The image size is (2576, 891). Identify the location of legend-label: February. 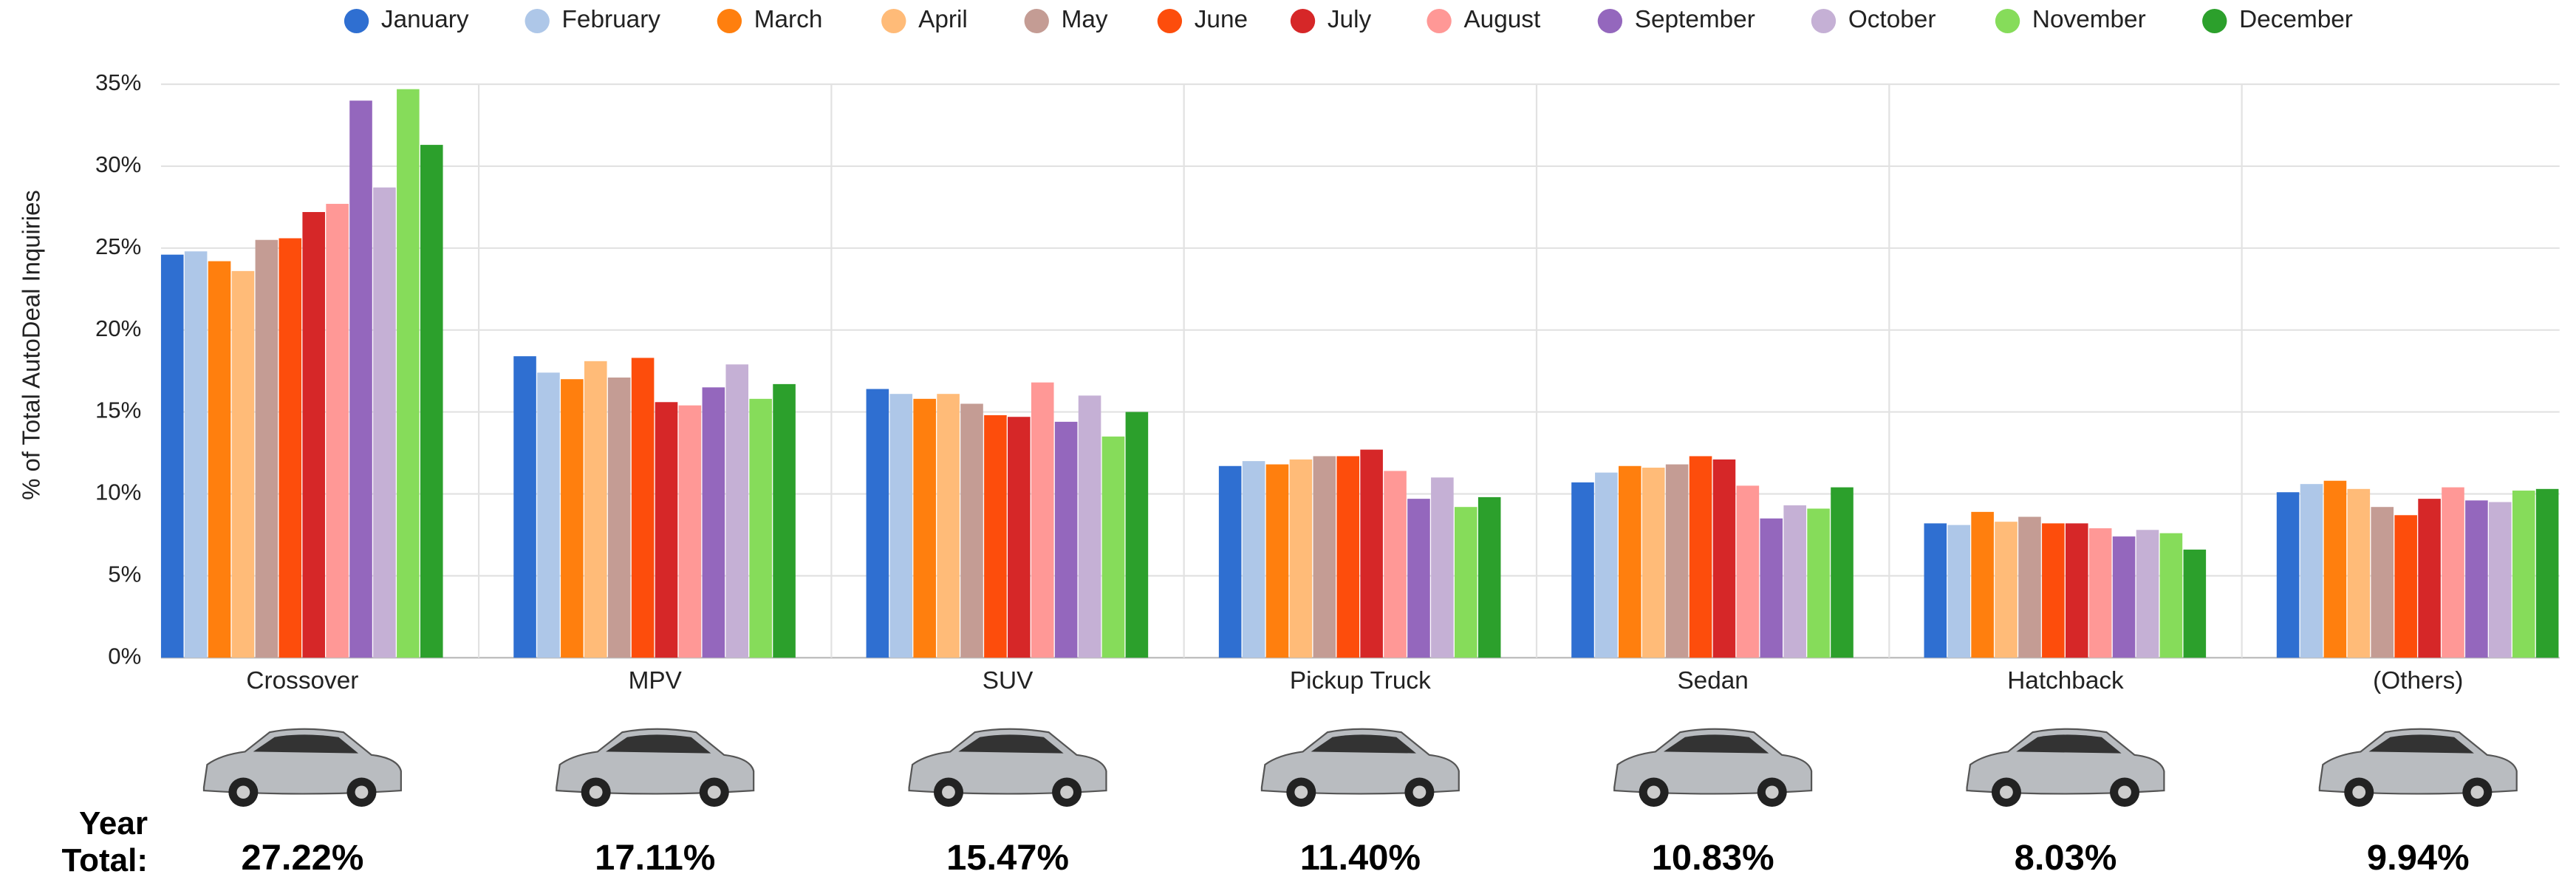
(612, 19).